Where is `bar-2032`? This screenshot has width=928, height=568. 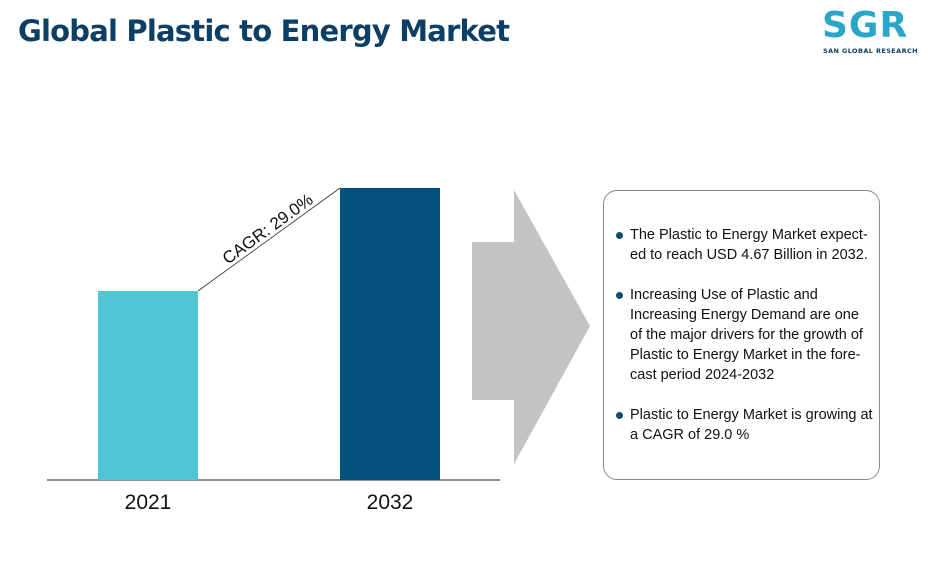
bar-2032 is located at coordinates (390, 334).